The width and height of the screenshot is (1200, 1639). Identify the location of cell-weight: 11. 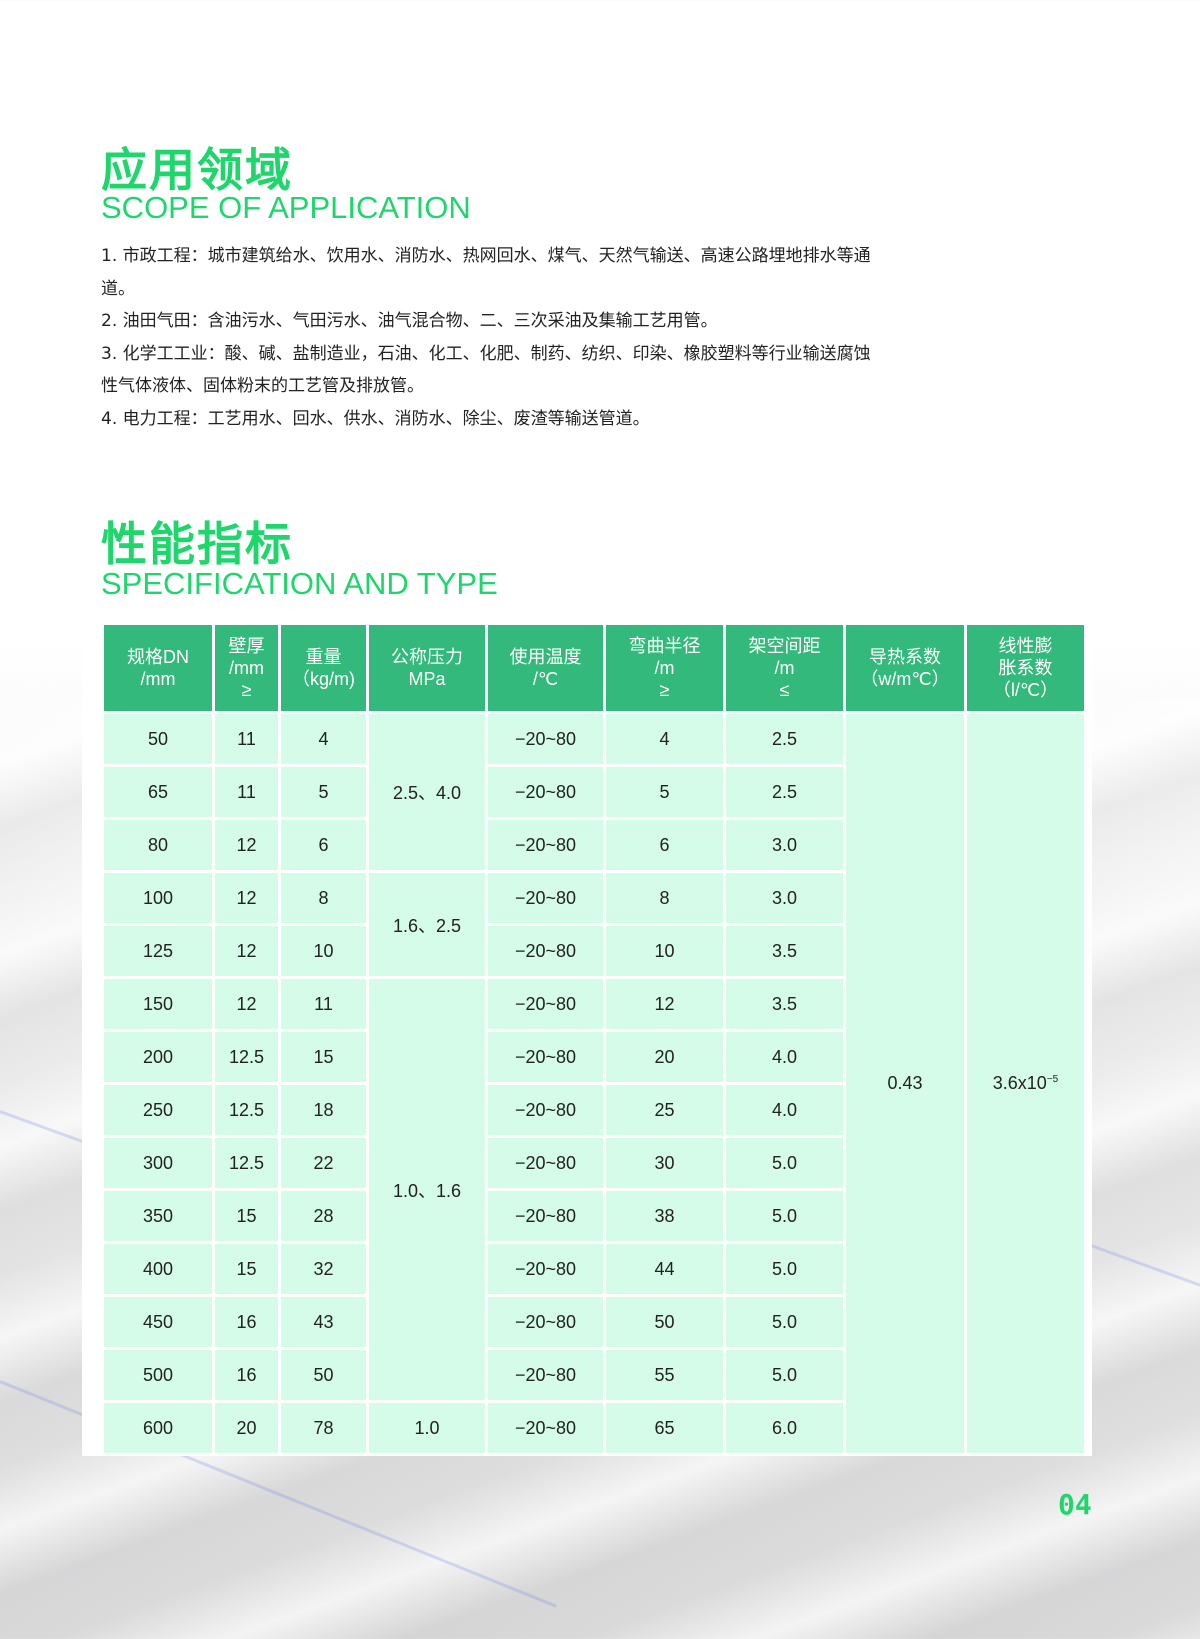
(323, 1004).